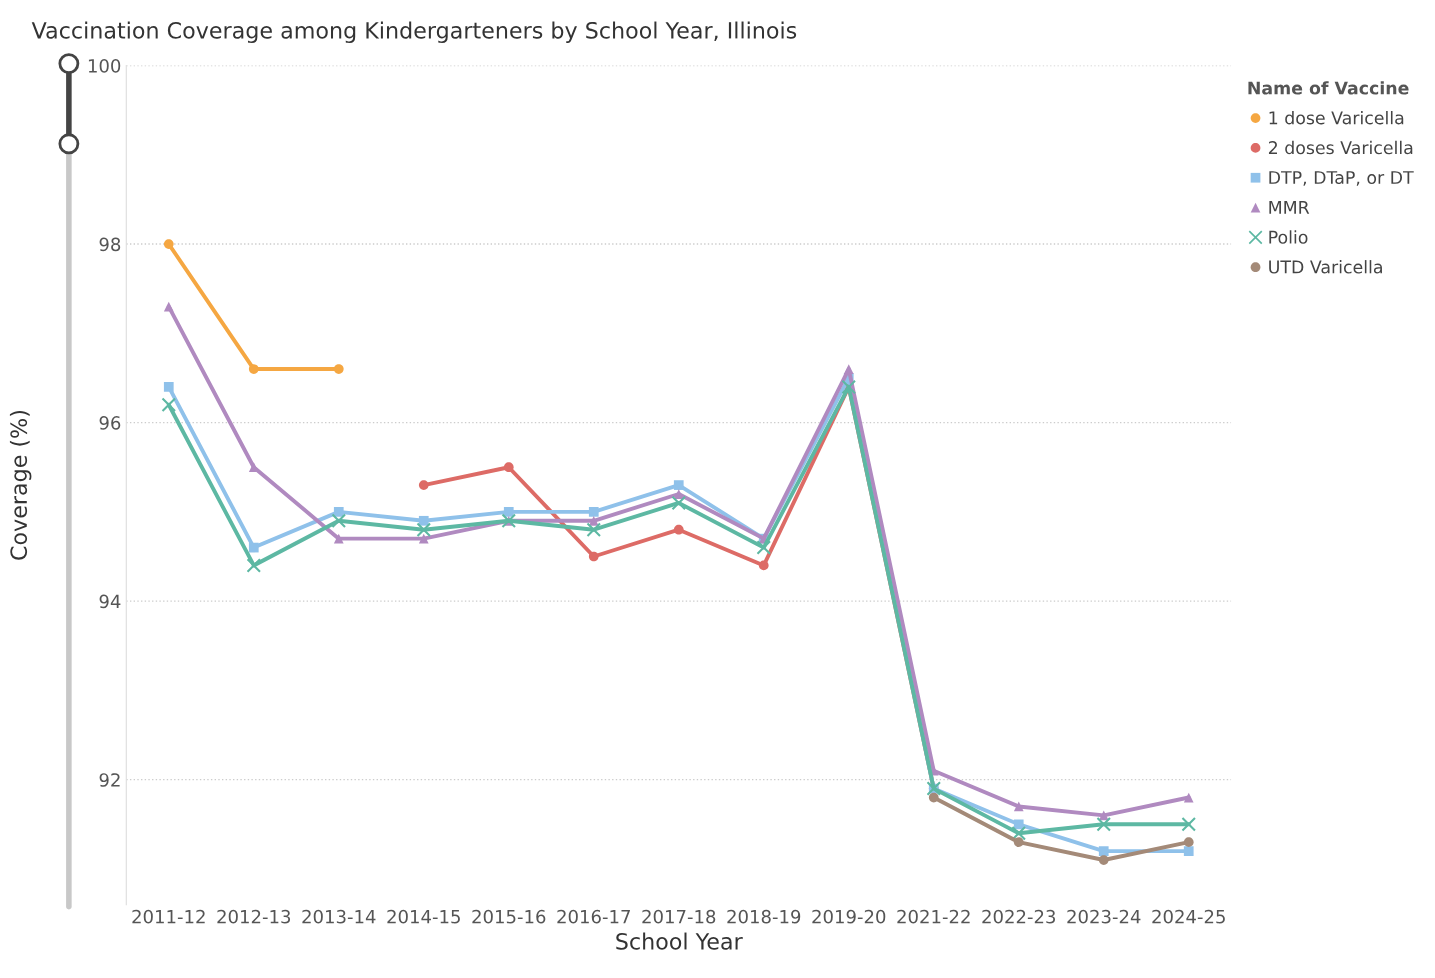 Image resolution: width=1435 pixels, height=978 pixels. Describe the element at coordinates (20, 485) in the screenshot. I see `y-axis-title: Coverage (%)` at that location.